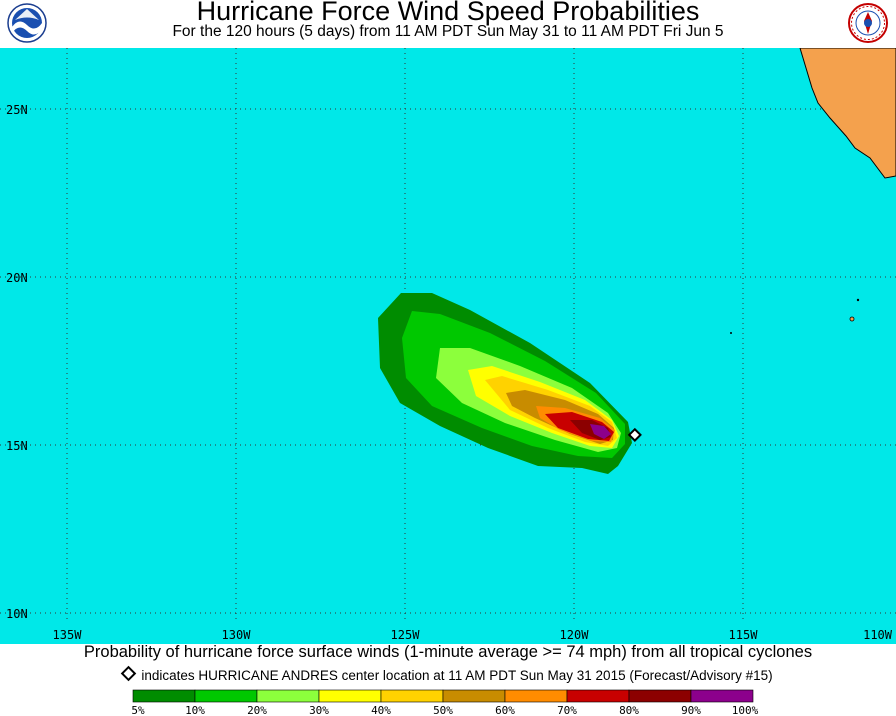  I want to click on storm-center-diamond-icon, so click(634, 434).